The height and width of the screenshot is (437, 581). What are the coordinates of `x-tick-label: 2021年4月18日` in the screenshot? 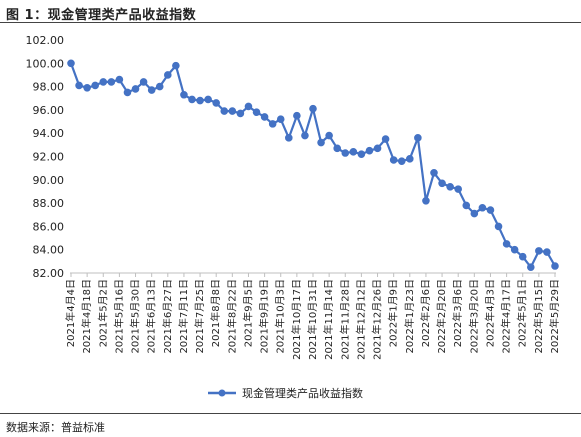 It's located at (86, 316).